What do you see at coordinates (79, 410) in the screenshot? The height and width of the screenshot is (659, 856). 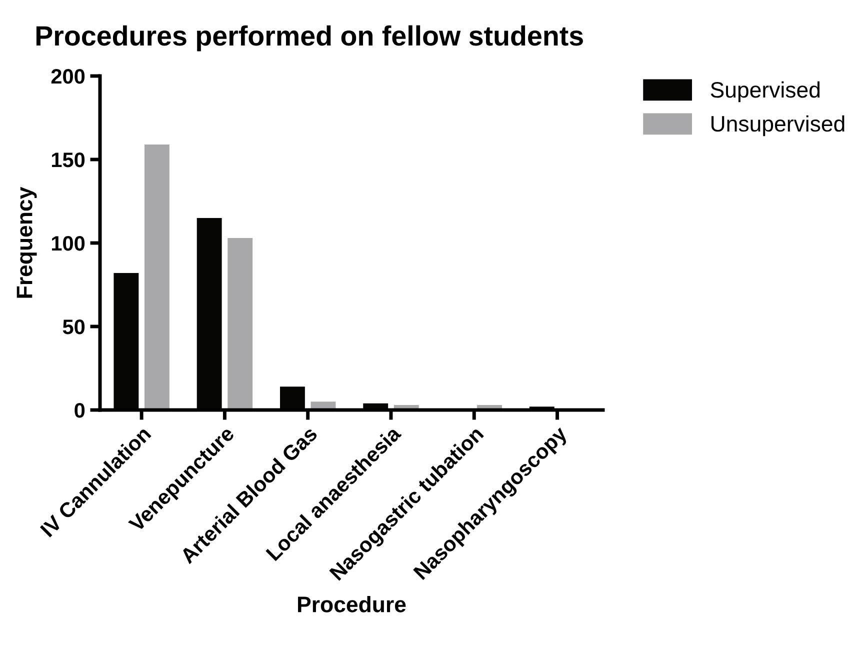 I see `y-tick-label: 0` at bounding box center [79, 410].